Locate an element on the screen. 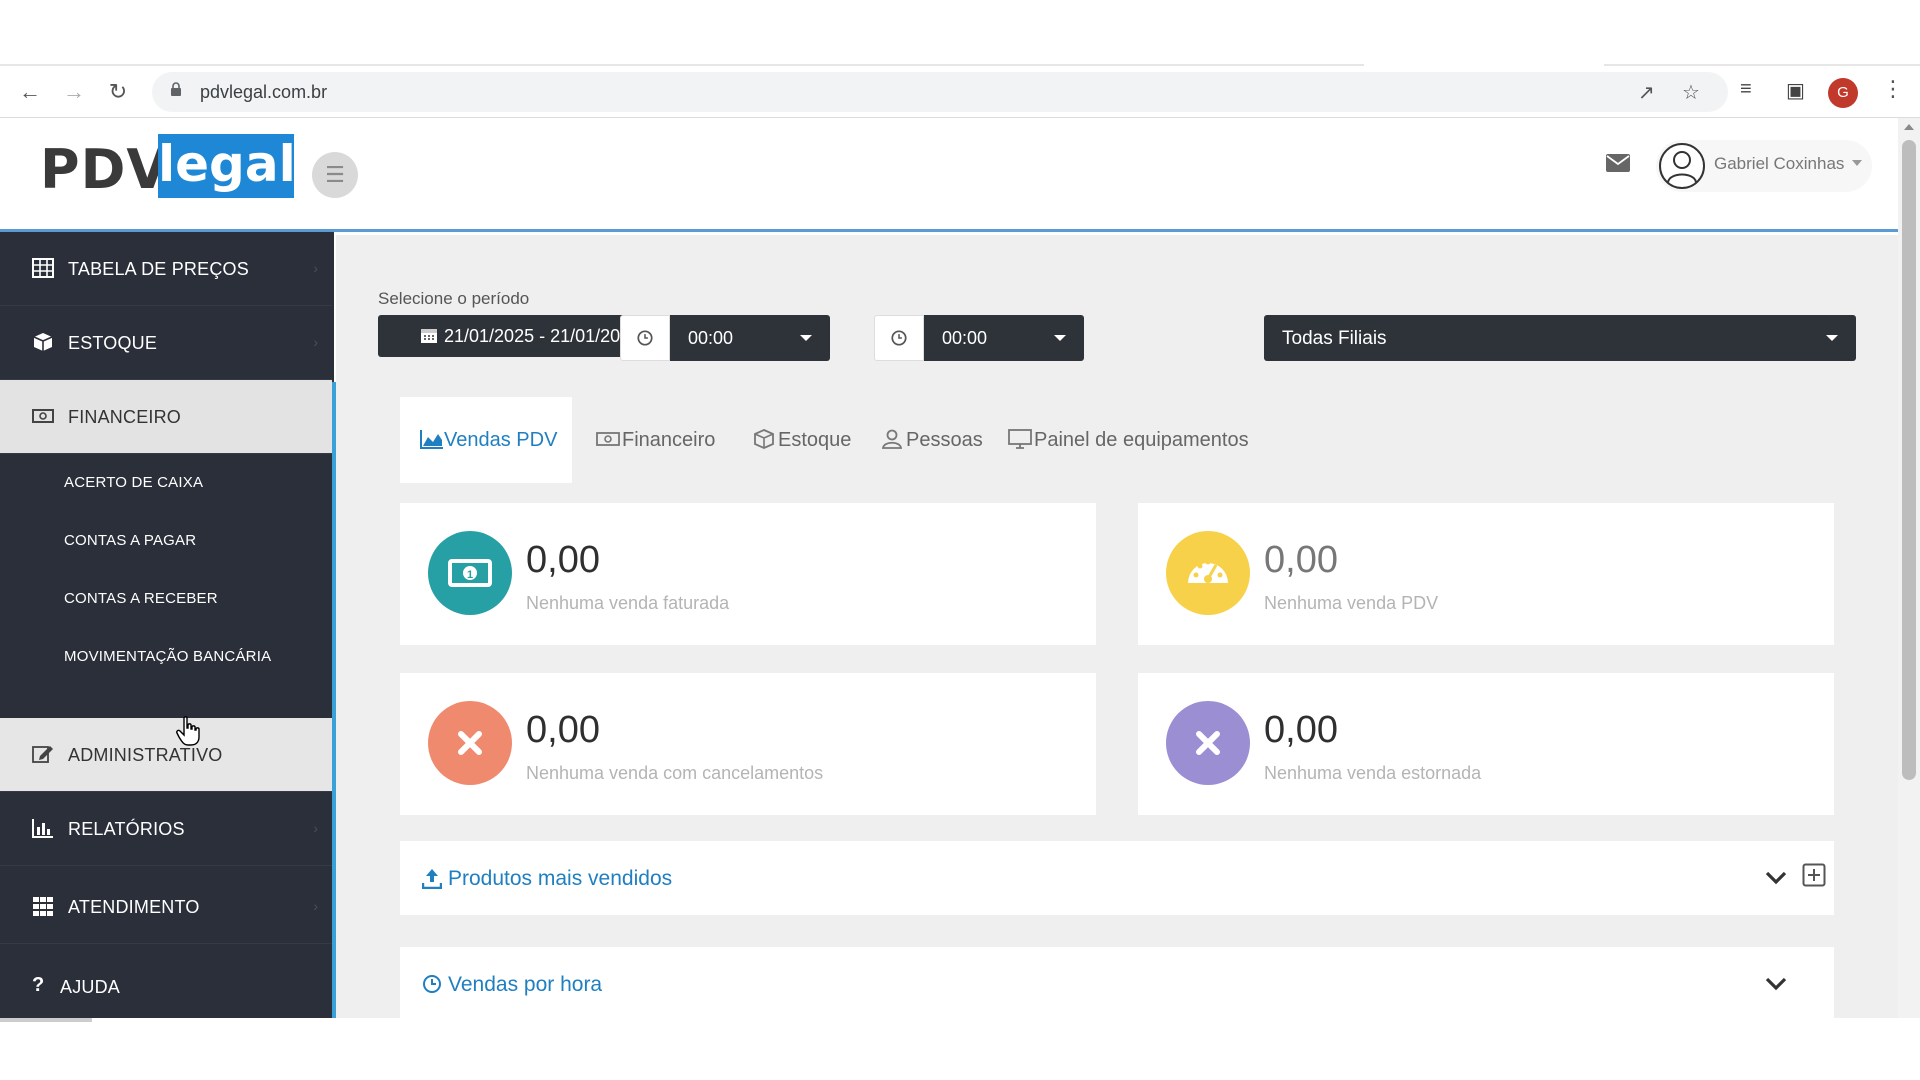 This screenshot has width=1920, height=1080. panel-title: Vendas por hora is located at coordinates (525, 984).